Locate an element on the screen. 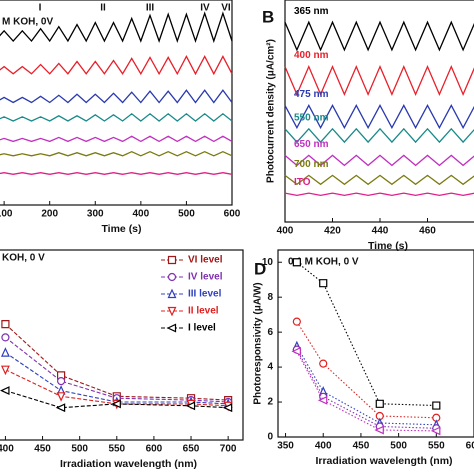 The width and height of the screenshot is (474, 474). series-label: 700 nm is located at coordinates (311, 164).